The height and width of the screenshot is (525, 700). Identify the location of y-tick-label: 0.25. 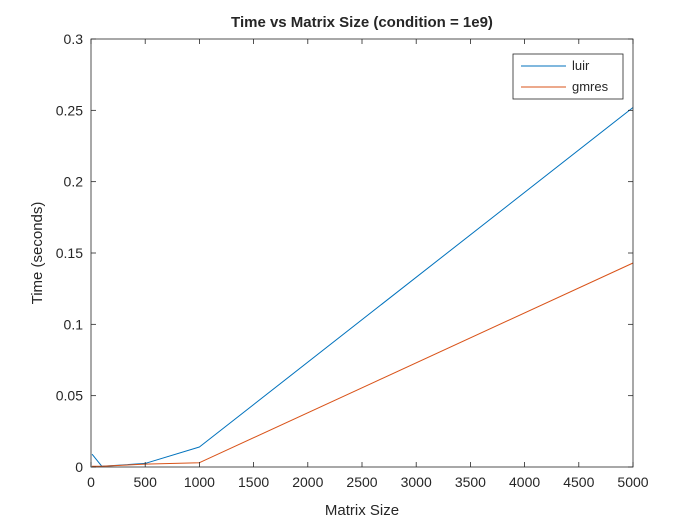
(69, 110).